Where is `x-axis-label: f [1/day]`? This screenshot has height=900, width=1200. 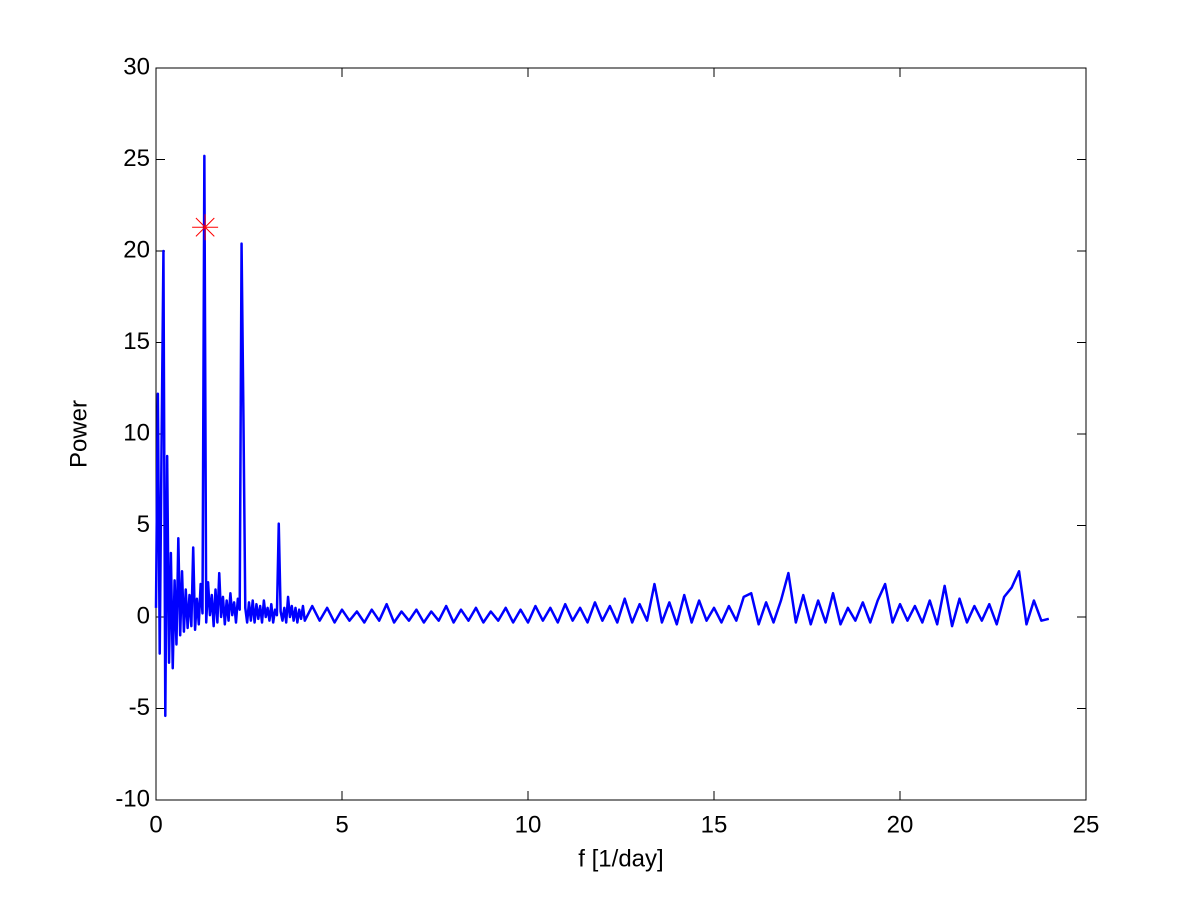 x-axis-label: f [1/day] is located at coordinates (620, 858).